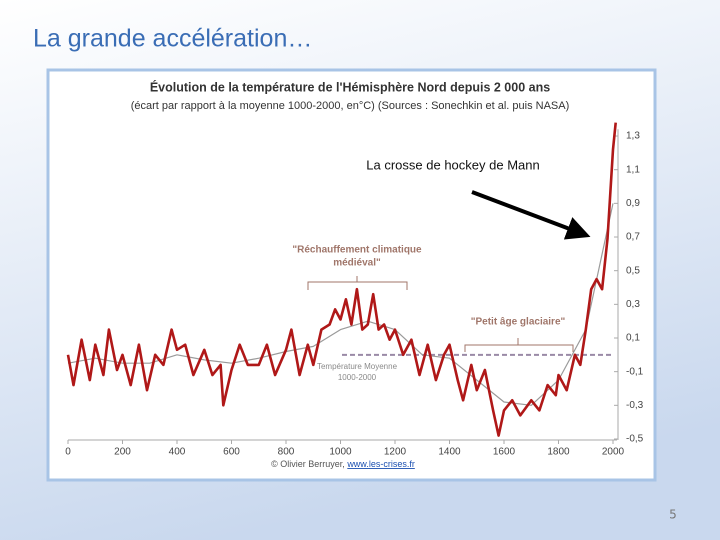 The image size is (720, 540). What do you see at coordinates (231, 452) in the screenshot?
I see `x-tick-label: 600` at bounding box center [231, 452].